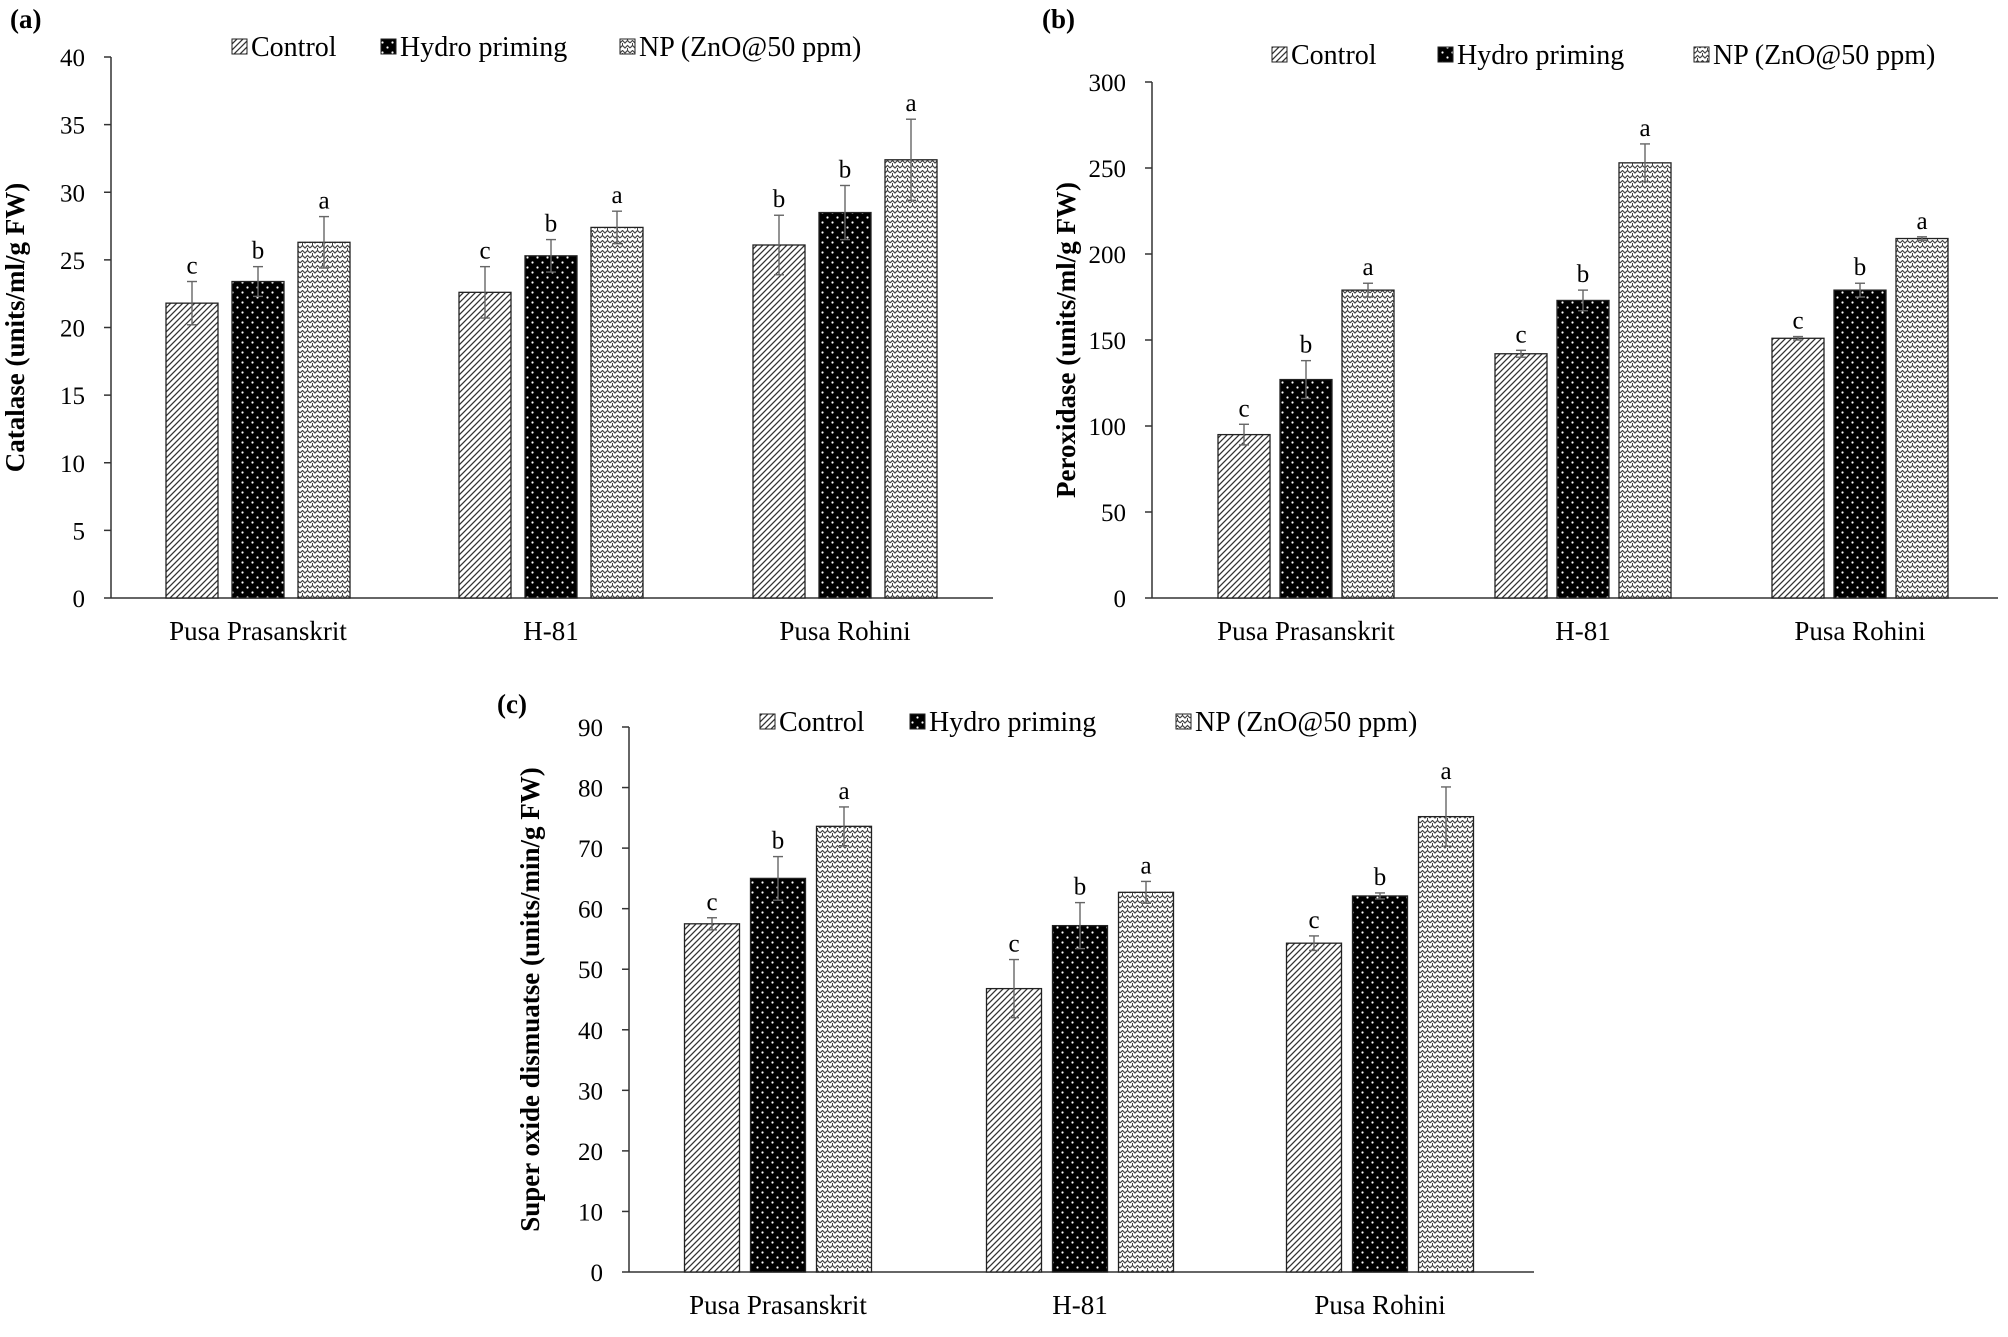 This screenshot has width=2008, height=1337. What do you see at coordinates (590, 789) in the screenshot?
I see `y-tick-label: 80` at bounding box center [590, 789].